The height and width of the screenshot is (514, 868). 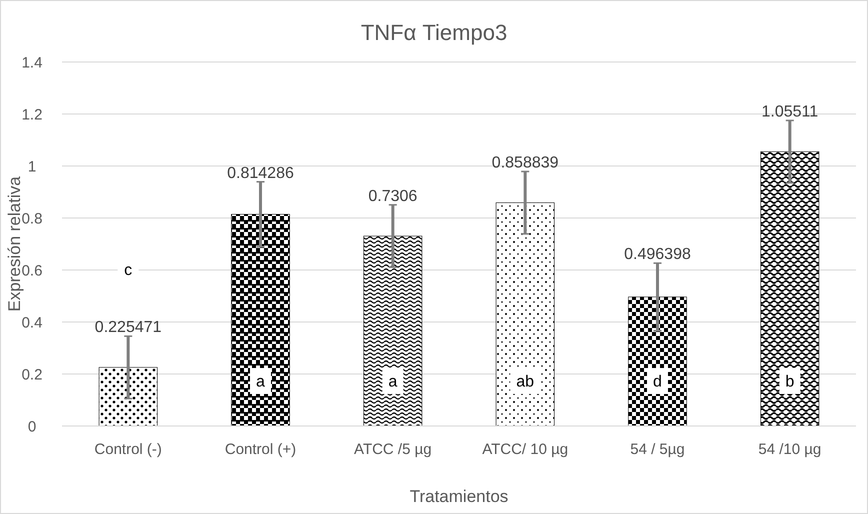 What do you see at coordinates (32, 167) in the screenshot?
I see `y-tick-label: 1` at bounding box center [32, 167].